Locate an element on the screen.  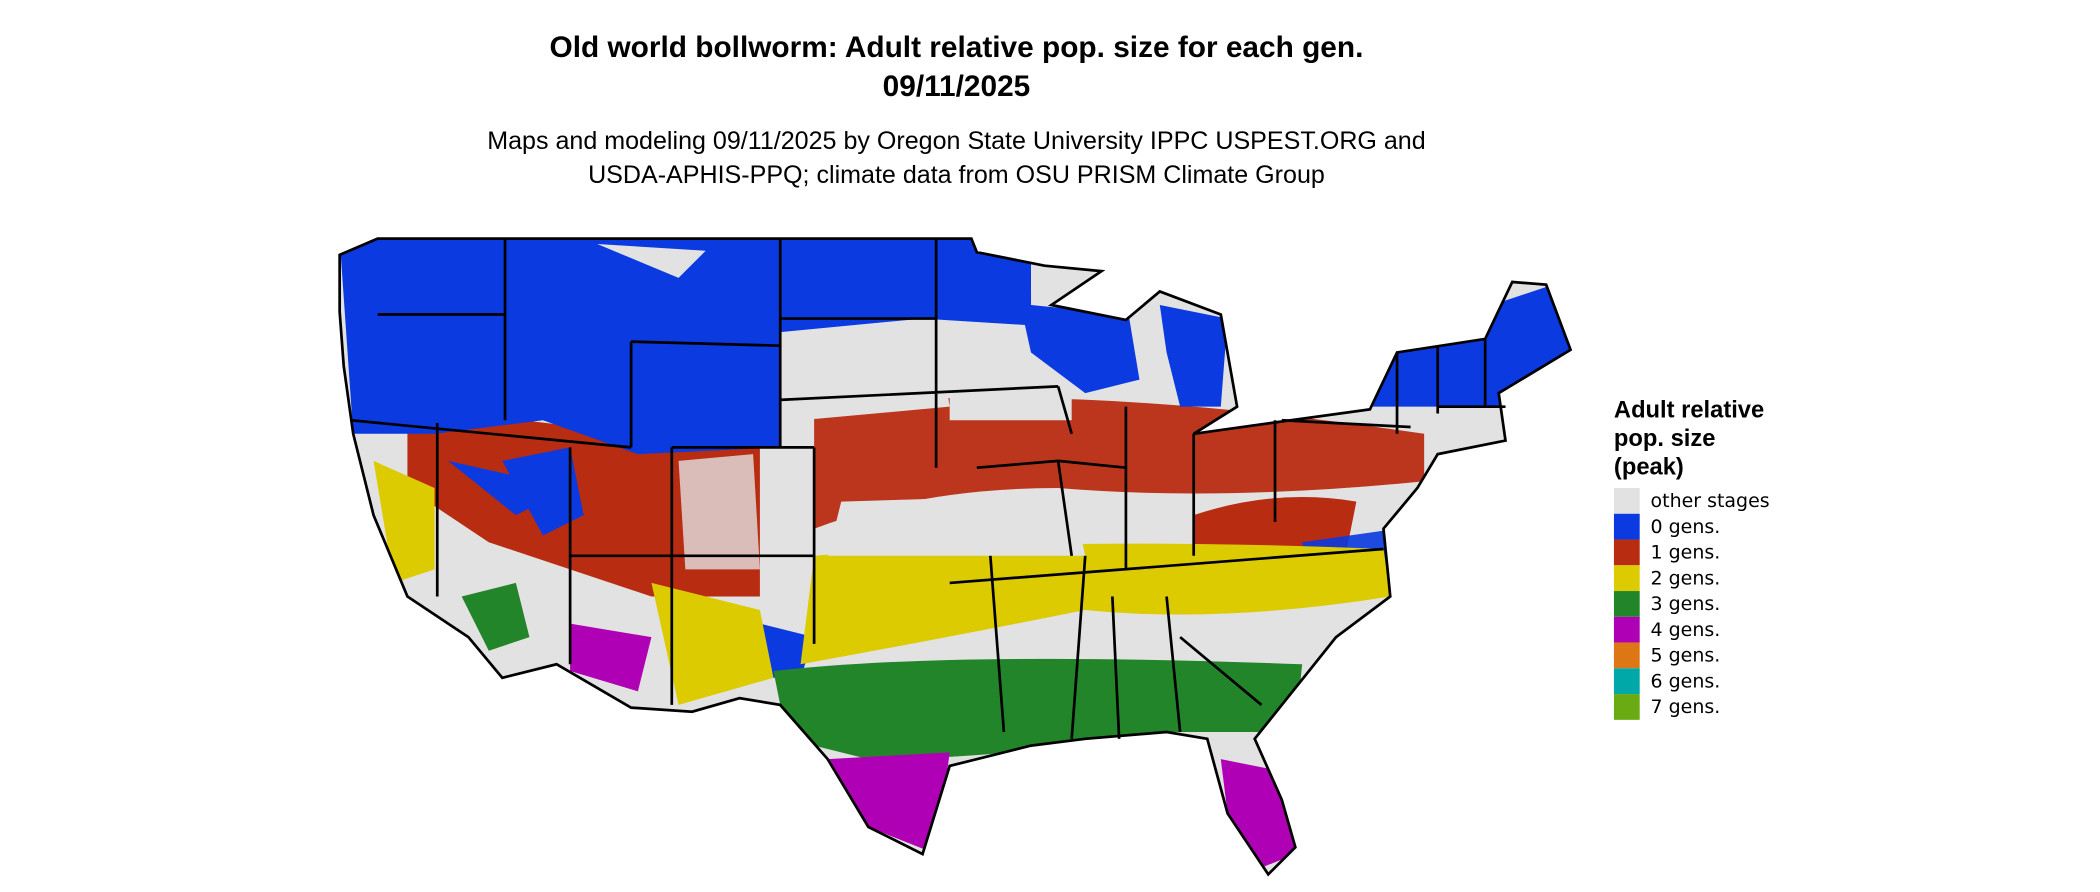
legend-label: 3 gens. is located at coordinates (1686, 604).